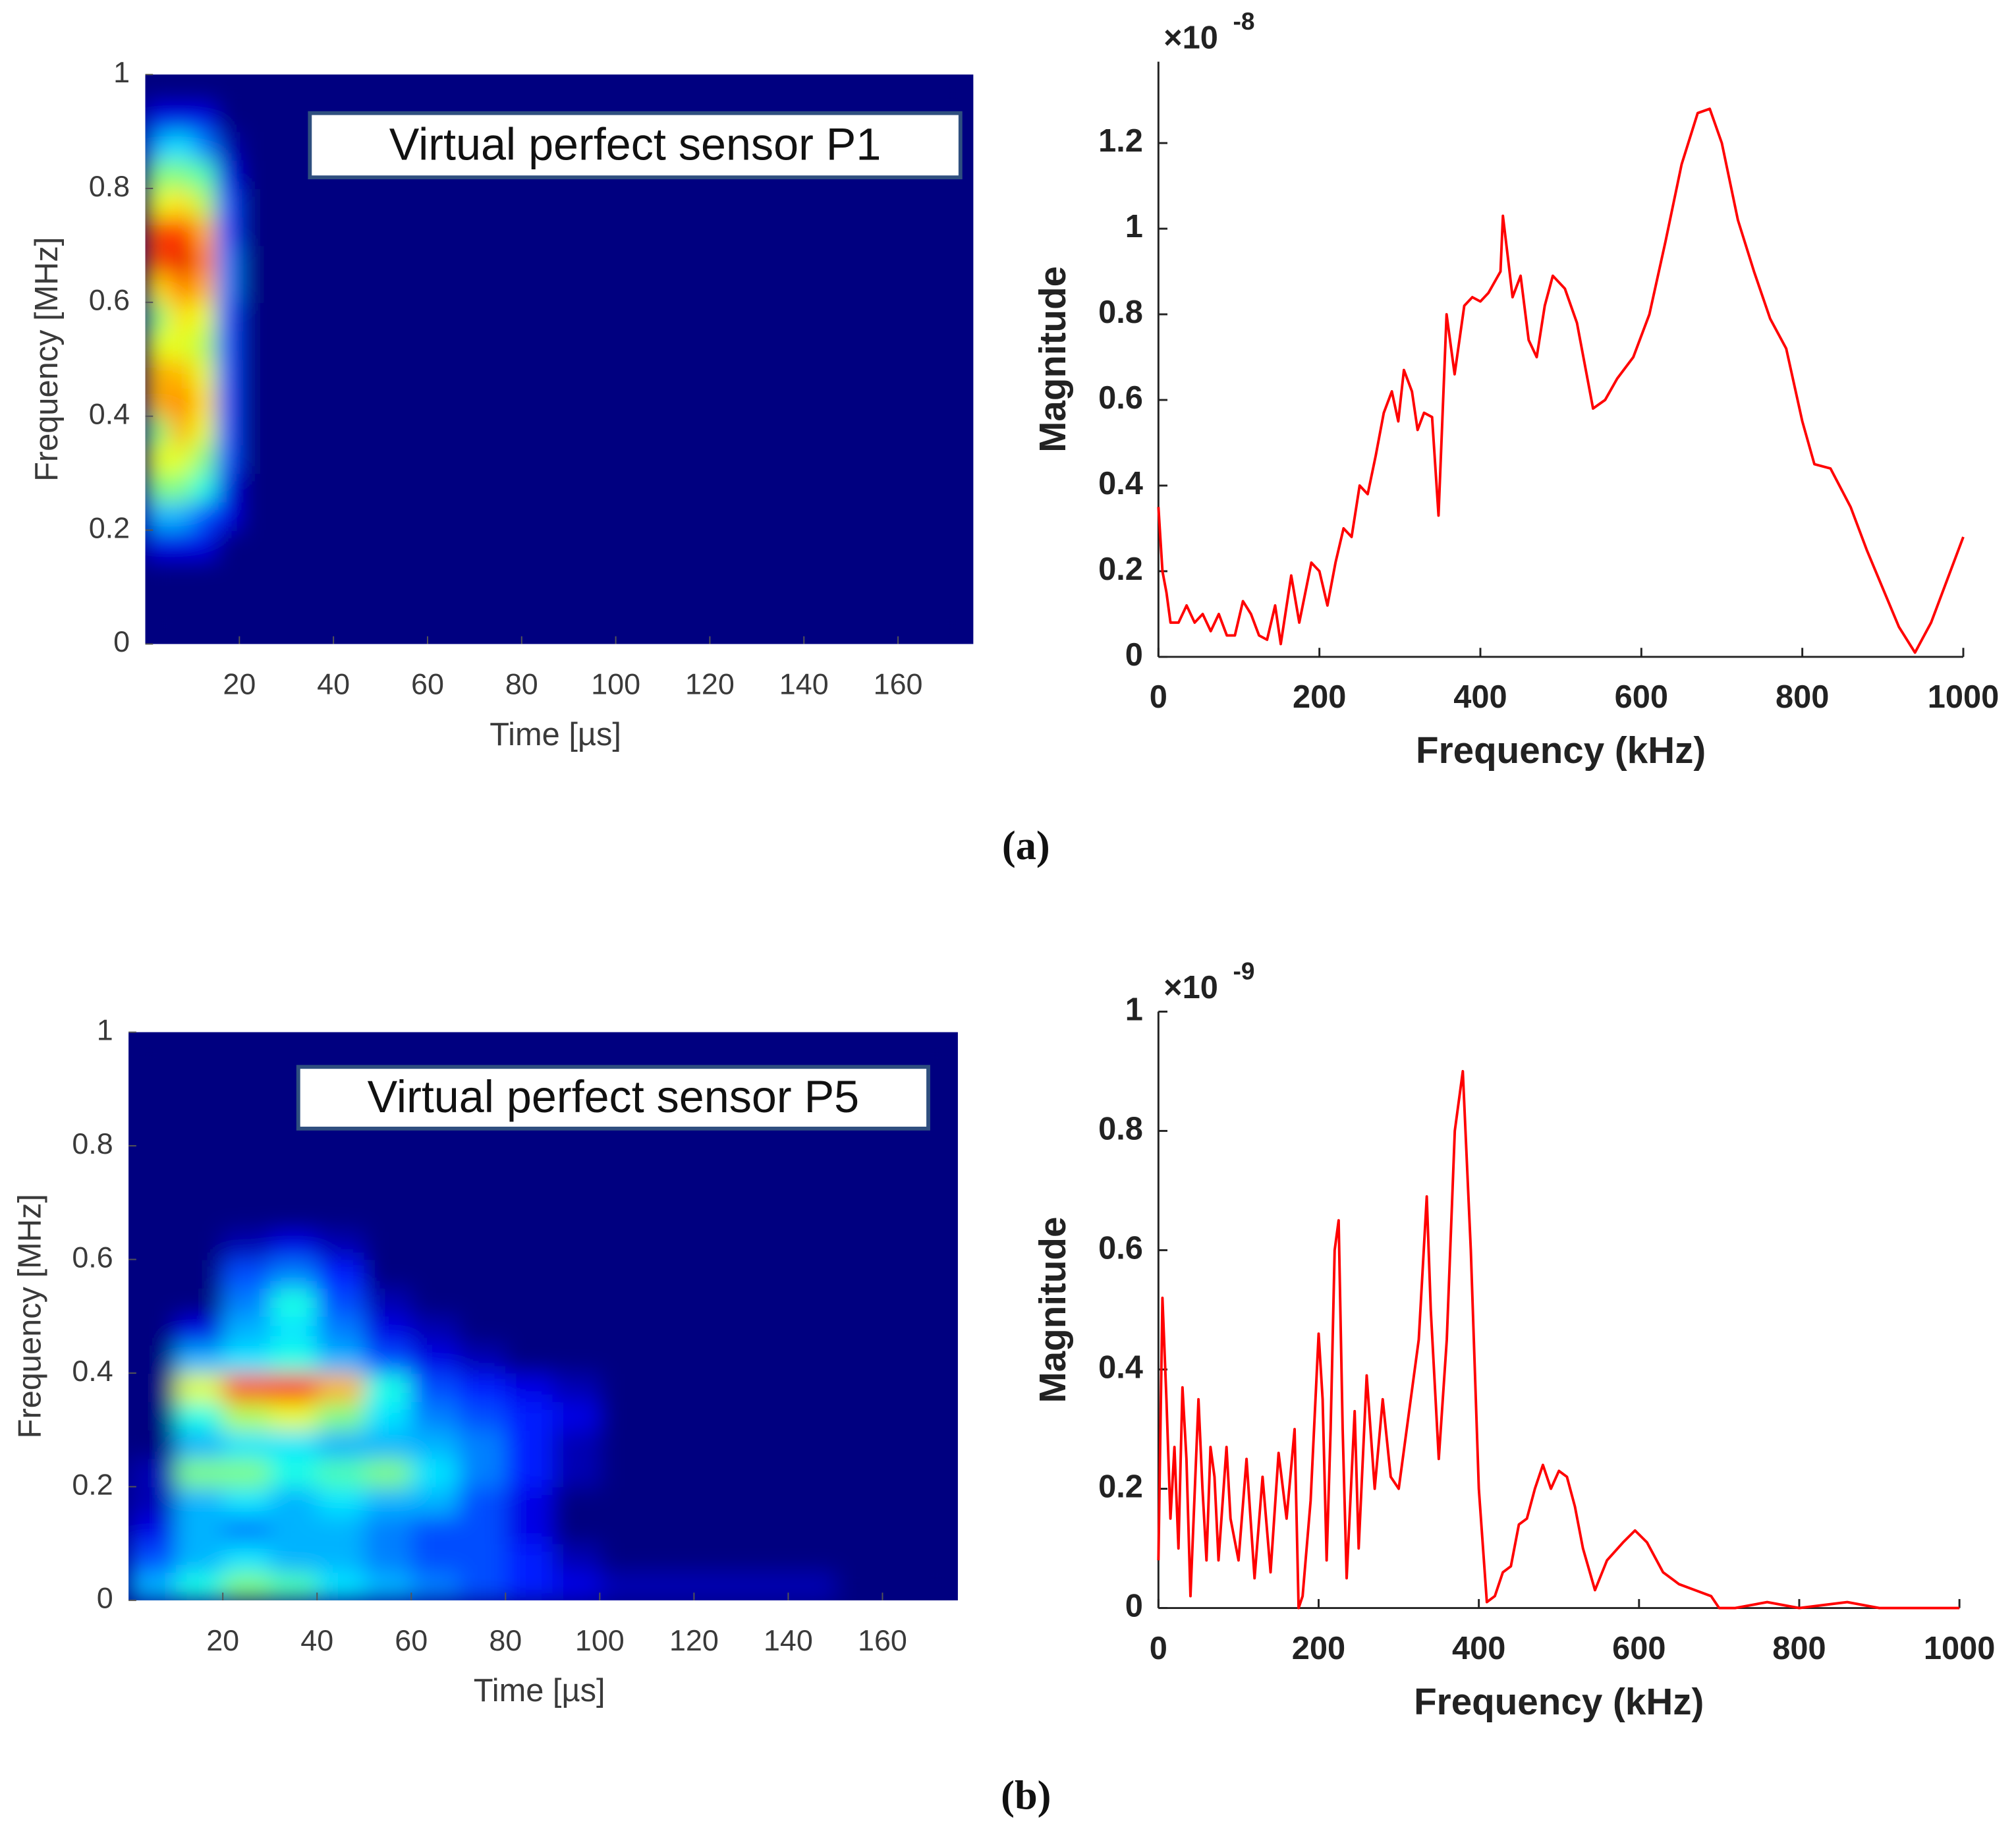 The height and width of the screenshot is (1833, 2016). What do you see at coordinates (1052, 359) in the screenshot?
I see `y-axis-label: Magnitude` at bounding box center [1052, 359].